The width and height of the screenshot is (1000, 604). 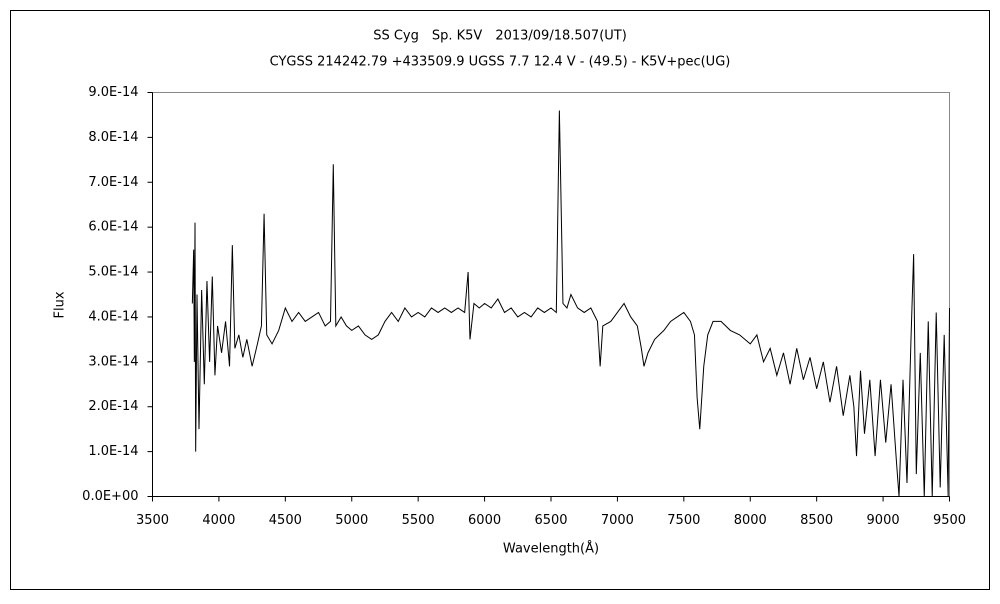 What do you see at coordinates (883, 520) in the screenshot?
I see `x-tick-label: 9000` at bounding box center [883, 520].